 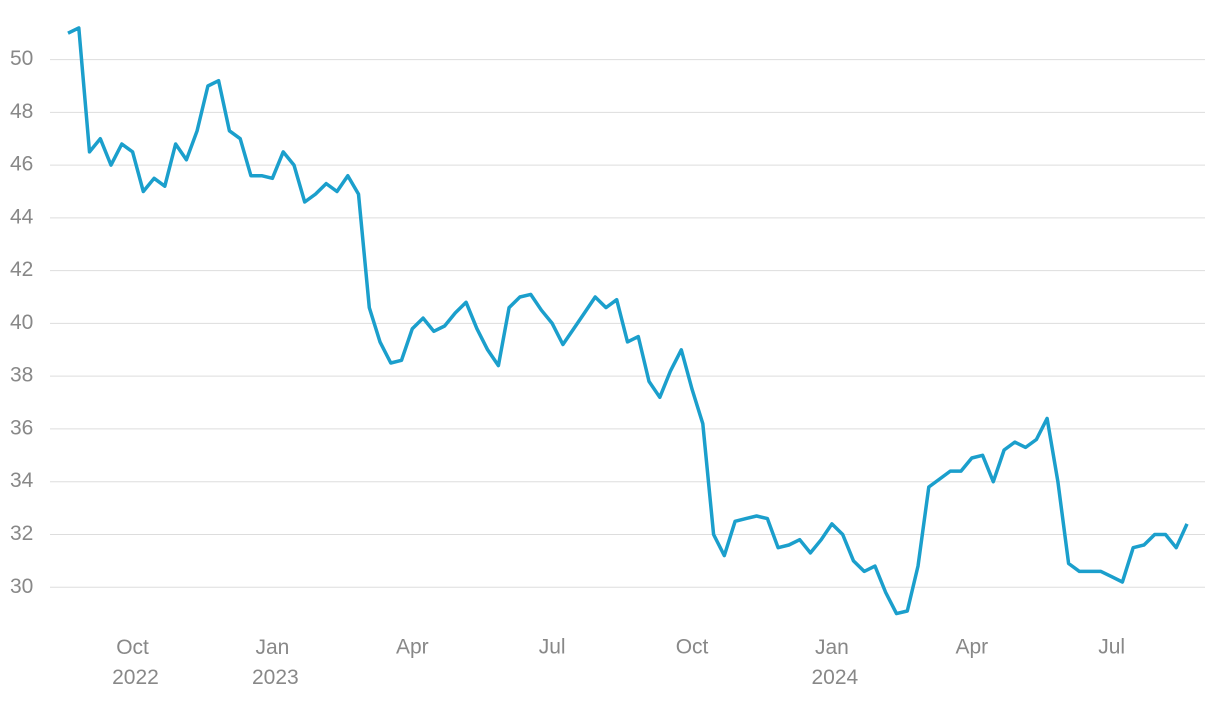 I want to click on y-tick-label: 46, so click(x=21, y=164).